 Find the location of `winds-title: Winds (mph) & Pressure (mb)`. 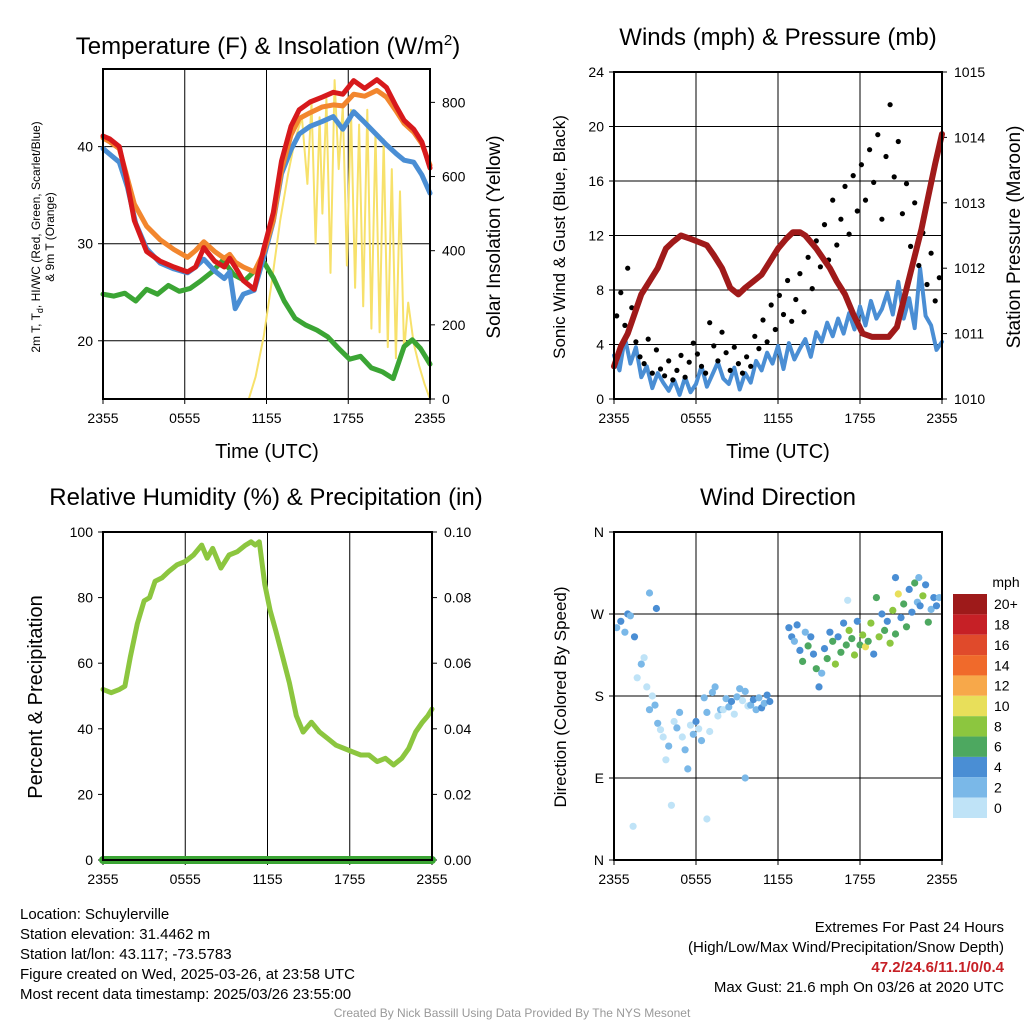

winds-title: Winds (mph) & Pressure (mb) is located at coordinates (777, 37).